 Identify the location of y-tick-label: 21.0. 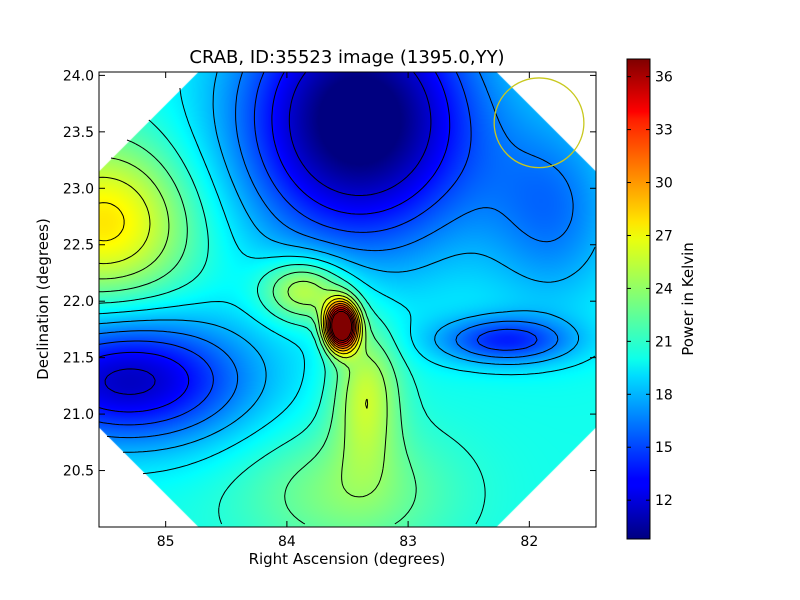
(78, 415).